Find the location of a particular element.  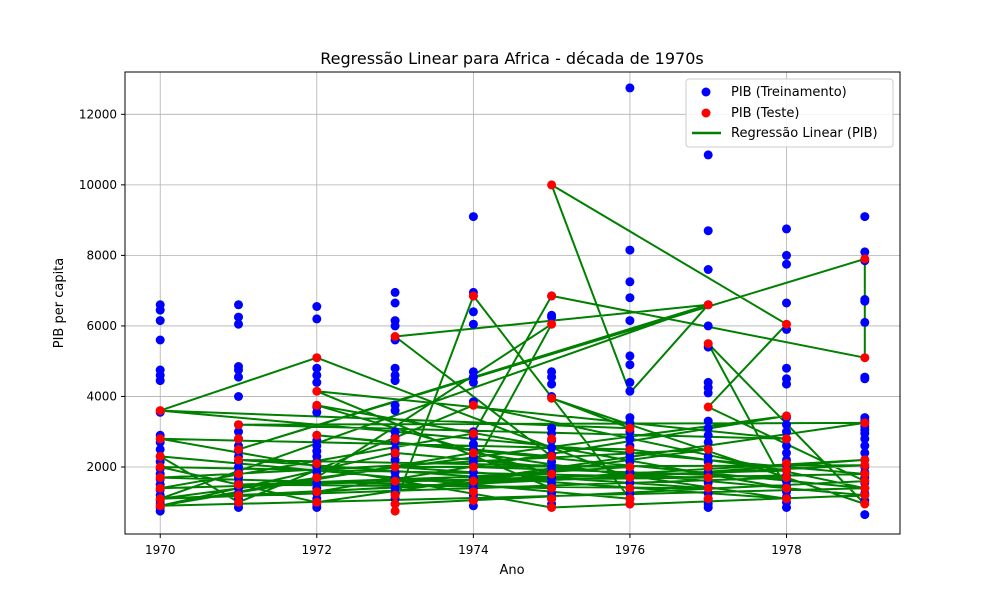

x-axis-label: Ano is located at coordinates (511, 570).